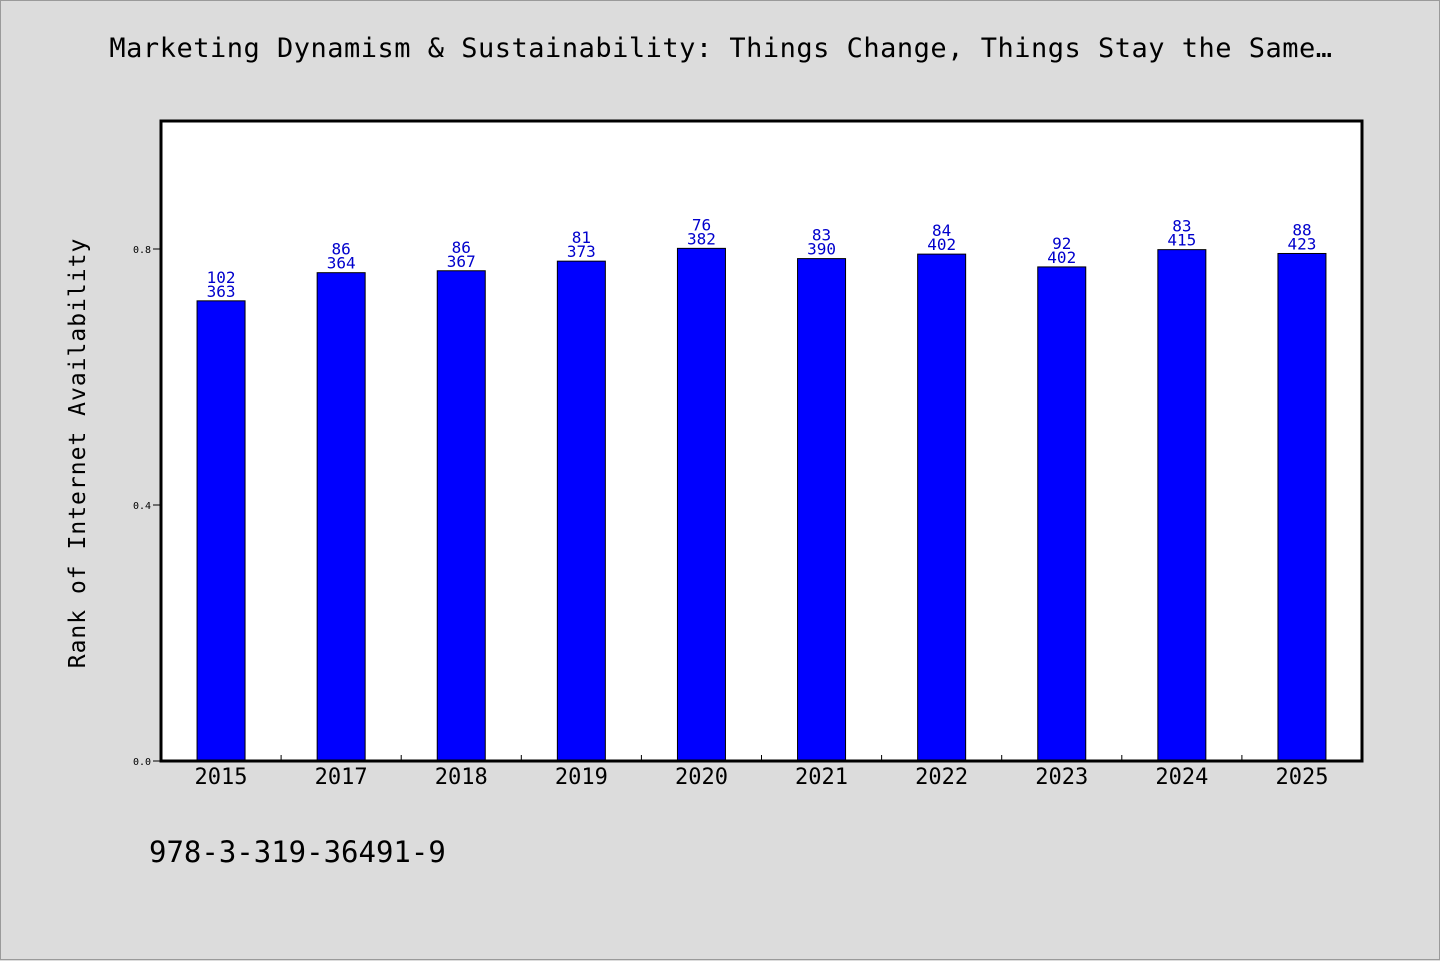 The height and width of the screenshot is (961, 1440). I want to click on bar-label-top: 84, so click(941, 230).